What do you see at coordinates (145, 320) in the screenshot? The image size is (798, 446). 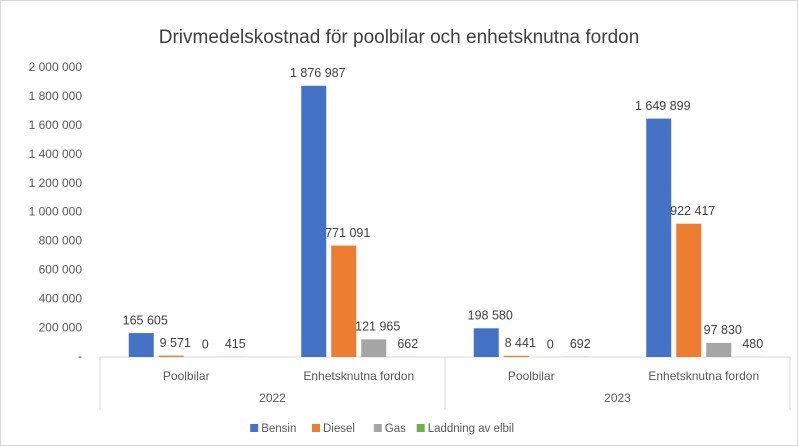 I see `data-label: 165 605` at bounding box center [145, 320].